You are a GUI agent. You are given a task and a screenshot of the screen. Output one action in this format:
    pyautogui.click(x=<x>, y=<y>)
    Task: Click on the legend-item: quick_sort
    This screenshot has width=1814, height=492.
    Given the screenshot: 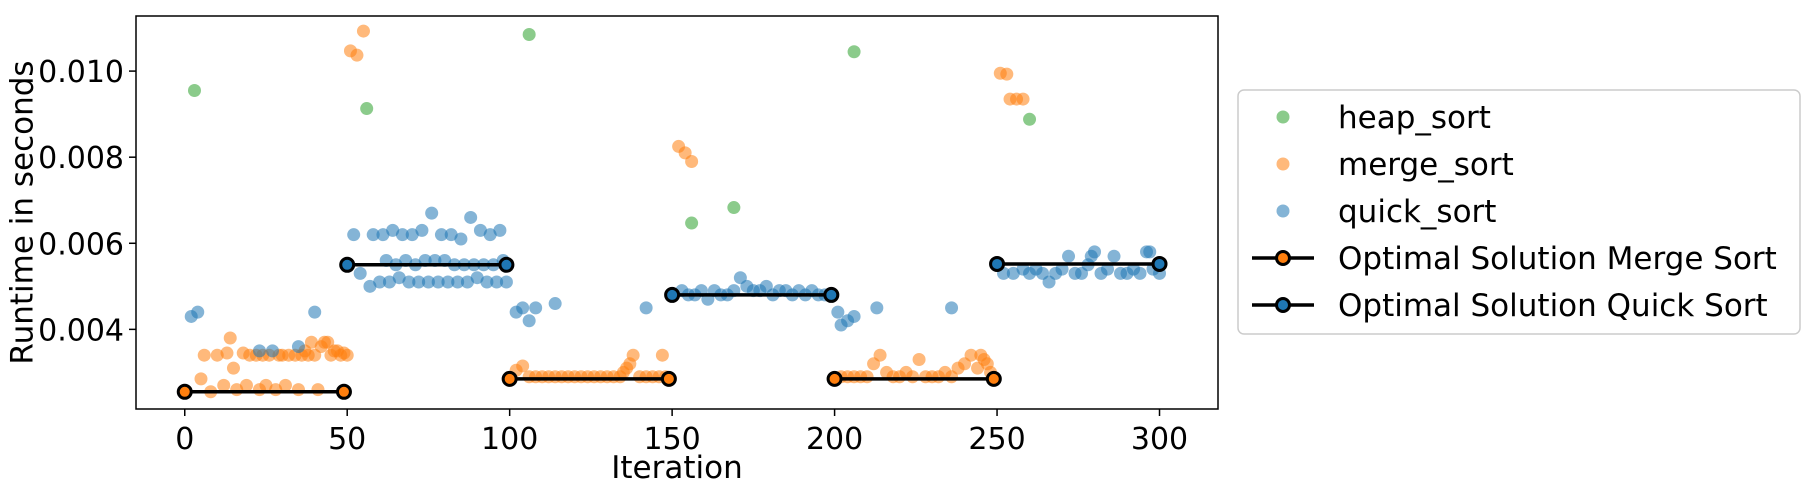 What is the action you would take?
    pyautogui.click(x=1386, y=212)
    